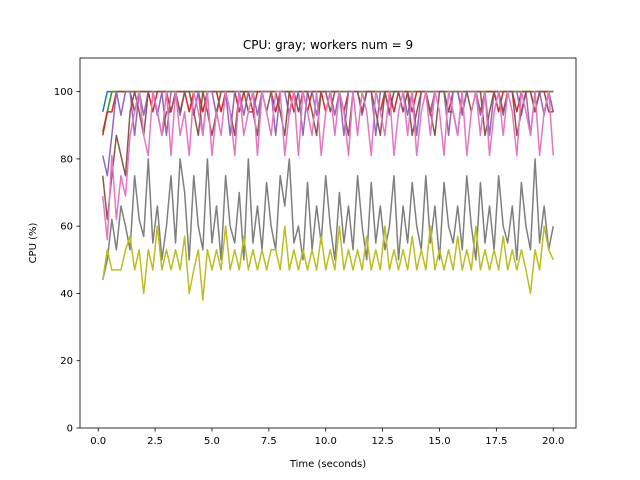 Image resolution: width=640 pixels, height=480 pixels. I want to click on x-tick-label: 15.0, so click(439, 441).